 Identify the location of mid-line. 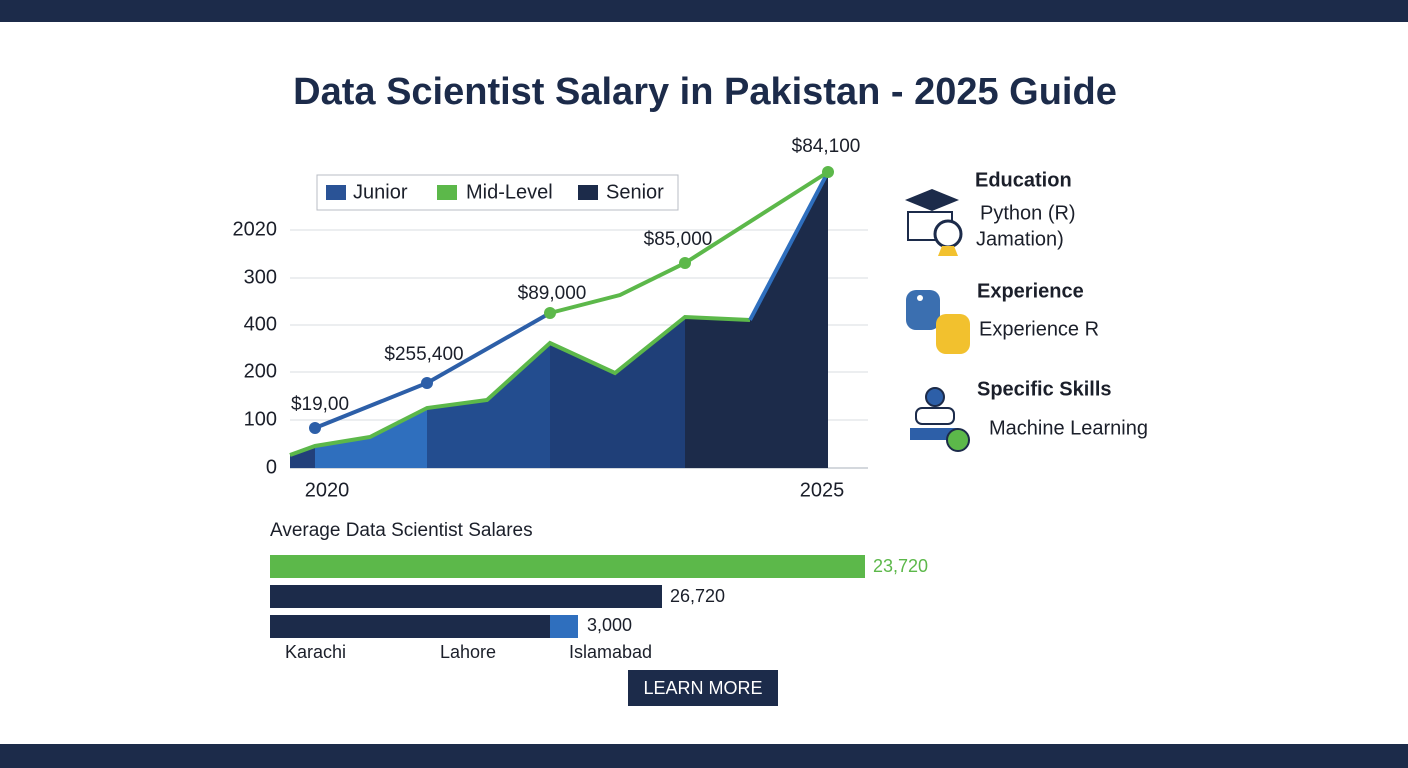
(689, 242).